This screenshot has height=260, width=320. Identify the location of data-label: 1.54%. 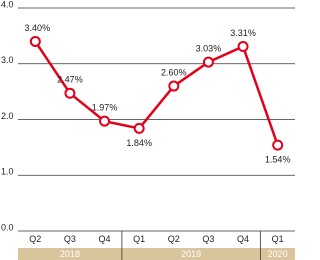
(278, 160).